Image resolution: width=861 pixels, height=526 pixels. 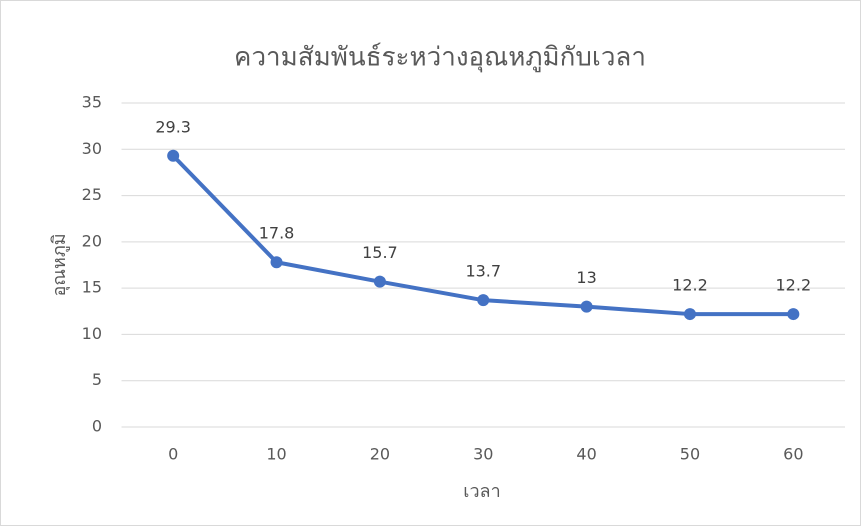 I want to click on x-tick-label: 60, so click(x=793, y=454).